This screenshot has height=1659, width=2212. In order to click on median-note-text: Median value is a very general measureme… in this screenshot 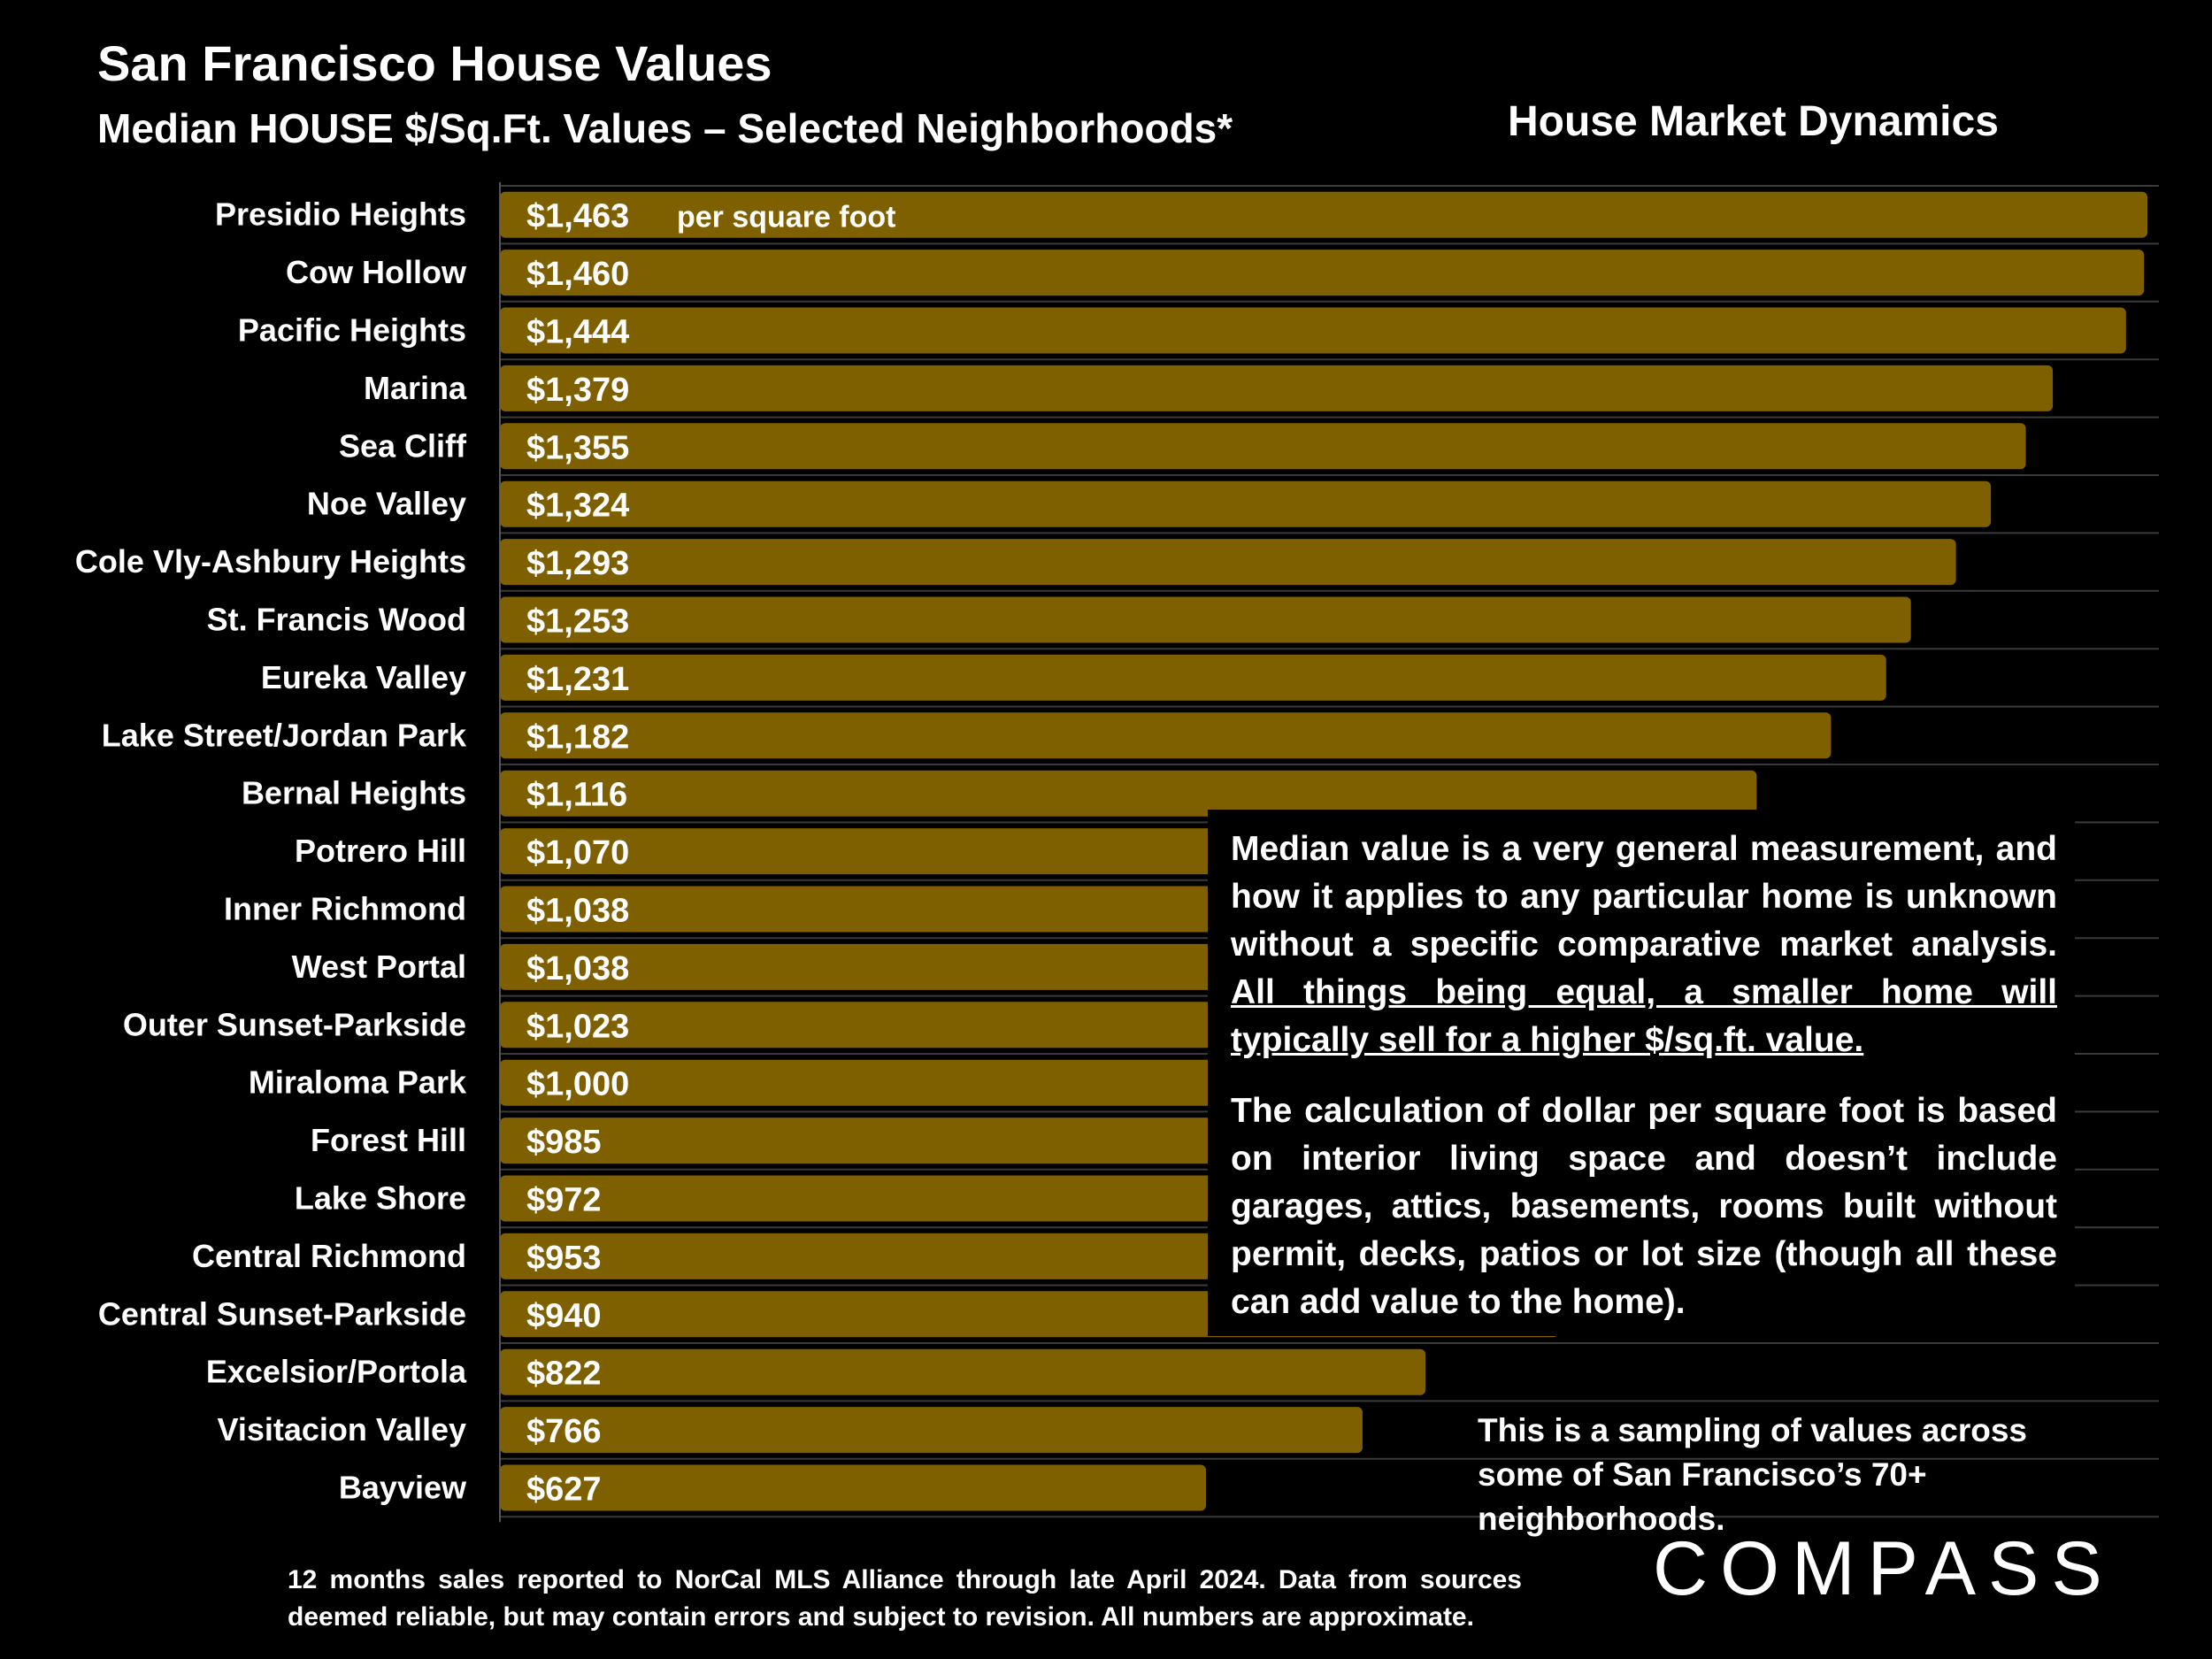, I will do `click(1644, 897)`.